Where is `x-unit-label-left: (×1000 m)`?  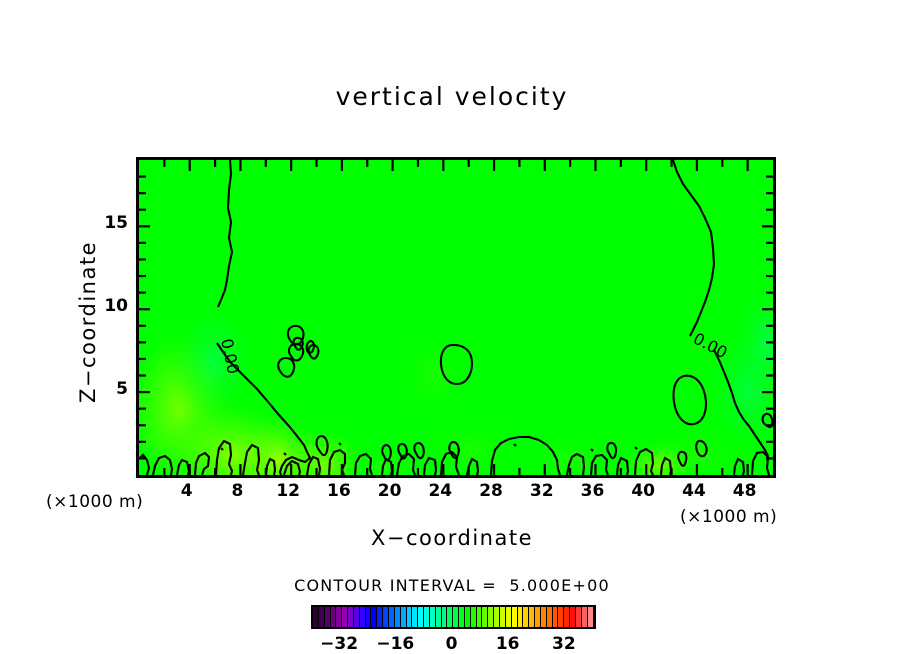
x-unit-label-left: (×1000 m) is located at coordinates (95, 502).